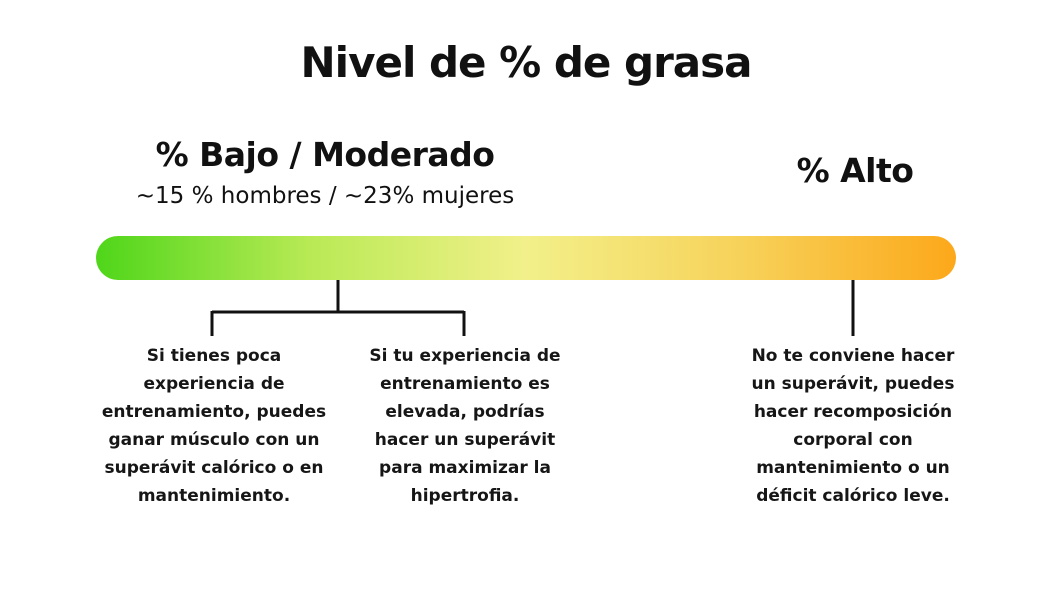  I want to click on note-line: Si tienes poca, so click(214, 356).